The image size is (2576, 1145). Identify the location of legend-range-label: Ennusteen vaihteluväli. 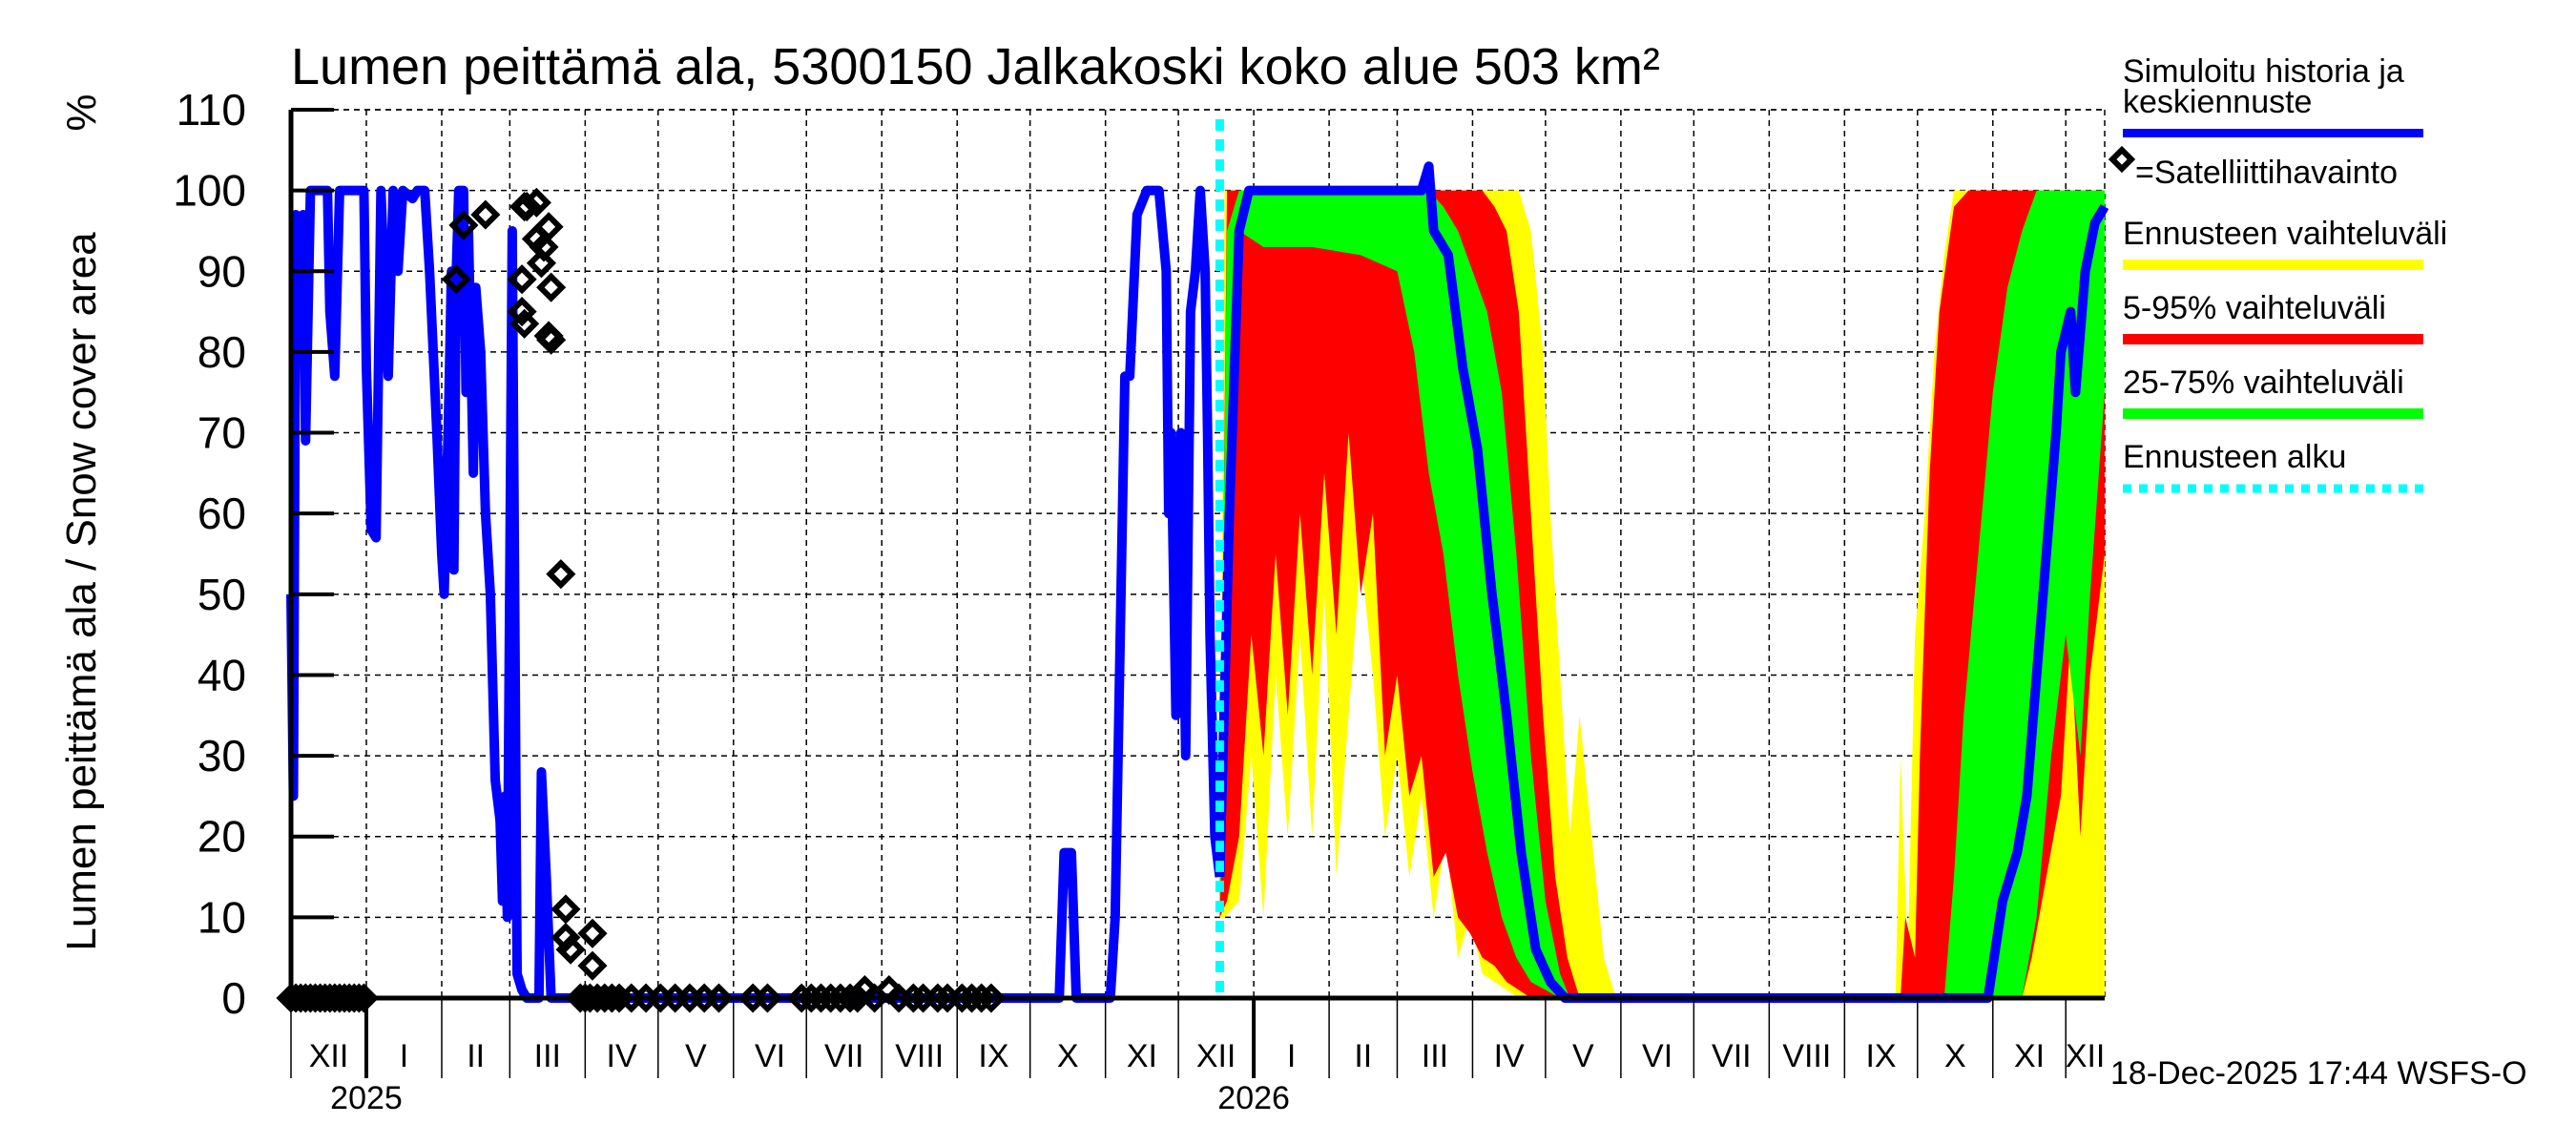
(2285, 234).